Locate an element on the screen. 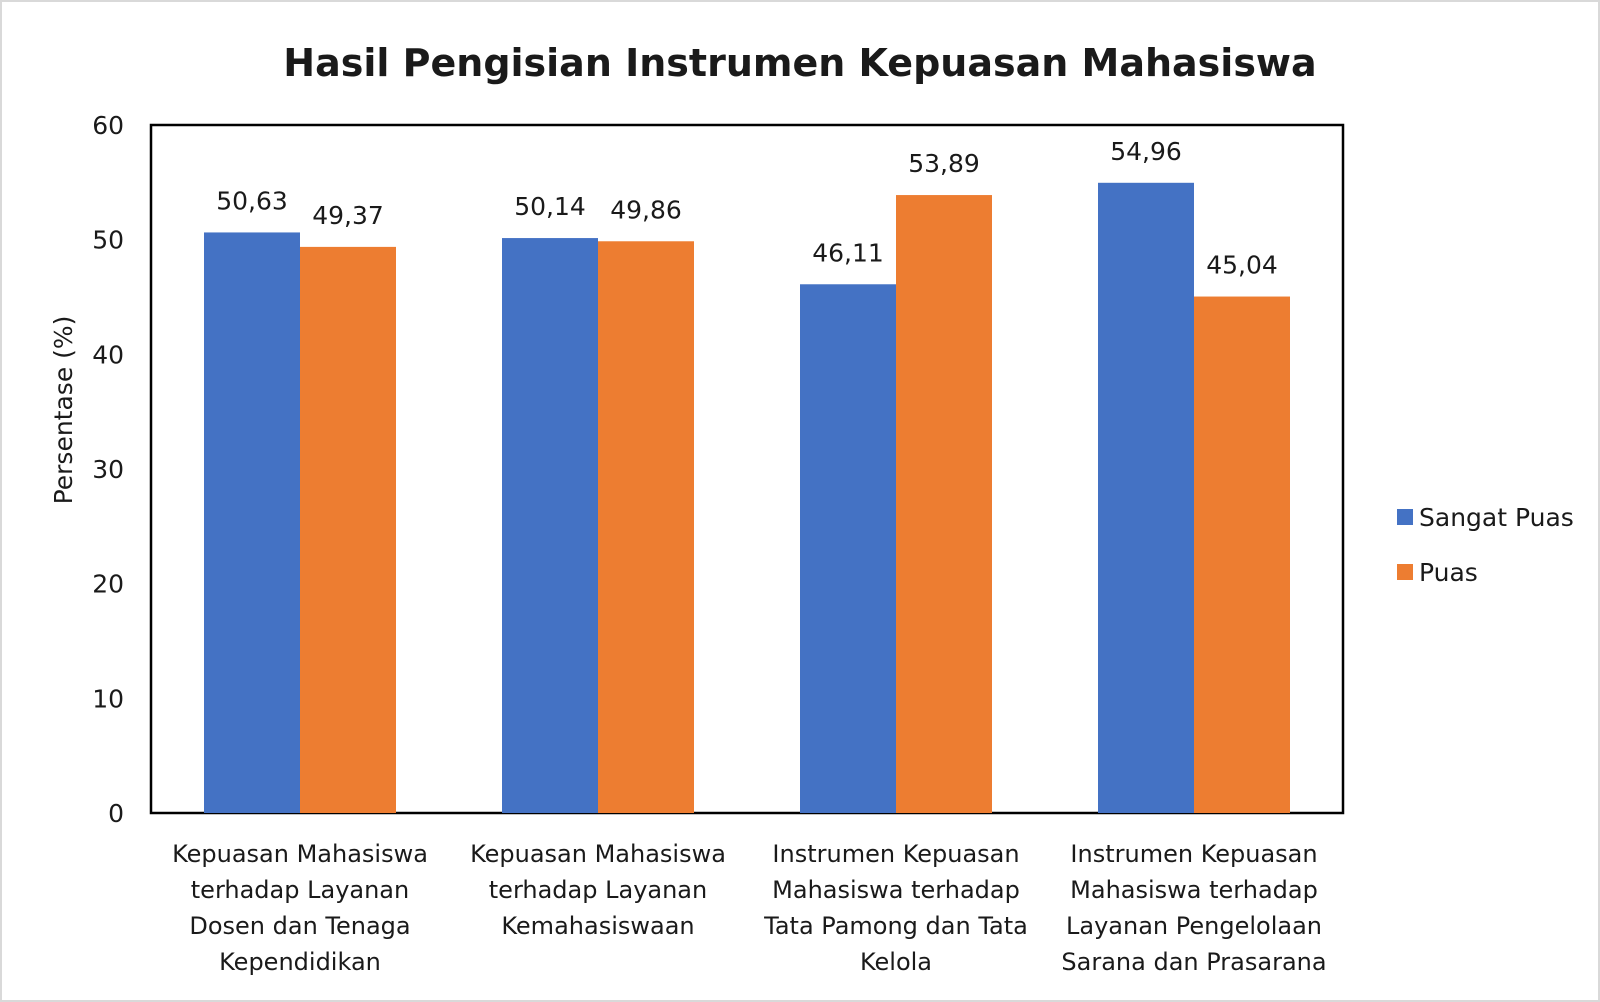  y-tick-label: 30 is located at coordinates (108, 469).